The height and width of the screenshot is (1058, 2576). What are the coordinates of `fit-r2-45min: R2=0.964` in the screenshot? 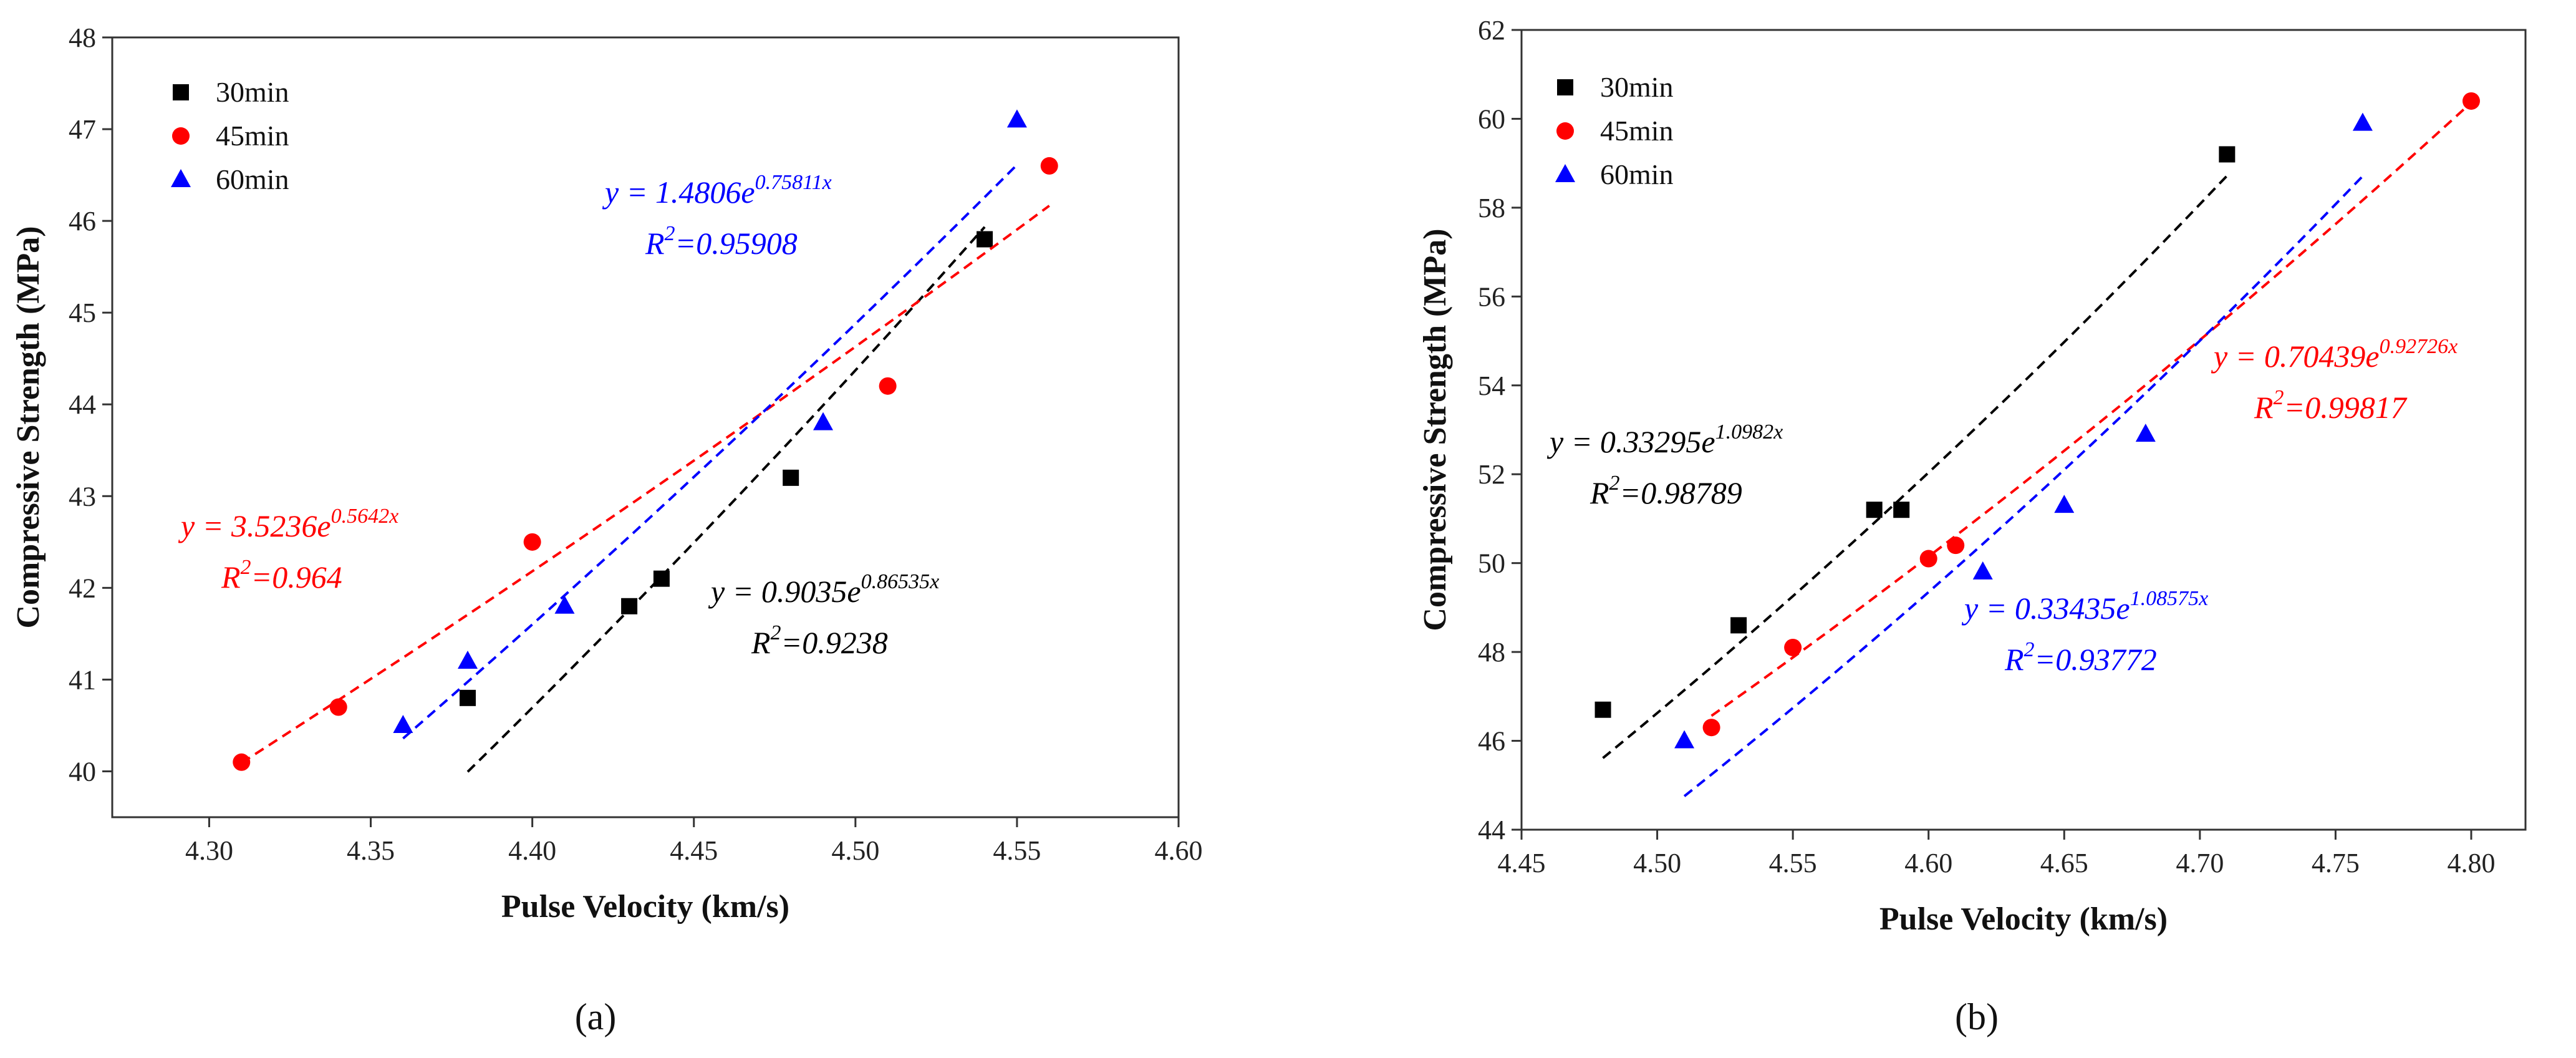 It's located at (281, 576).